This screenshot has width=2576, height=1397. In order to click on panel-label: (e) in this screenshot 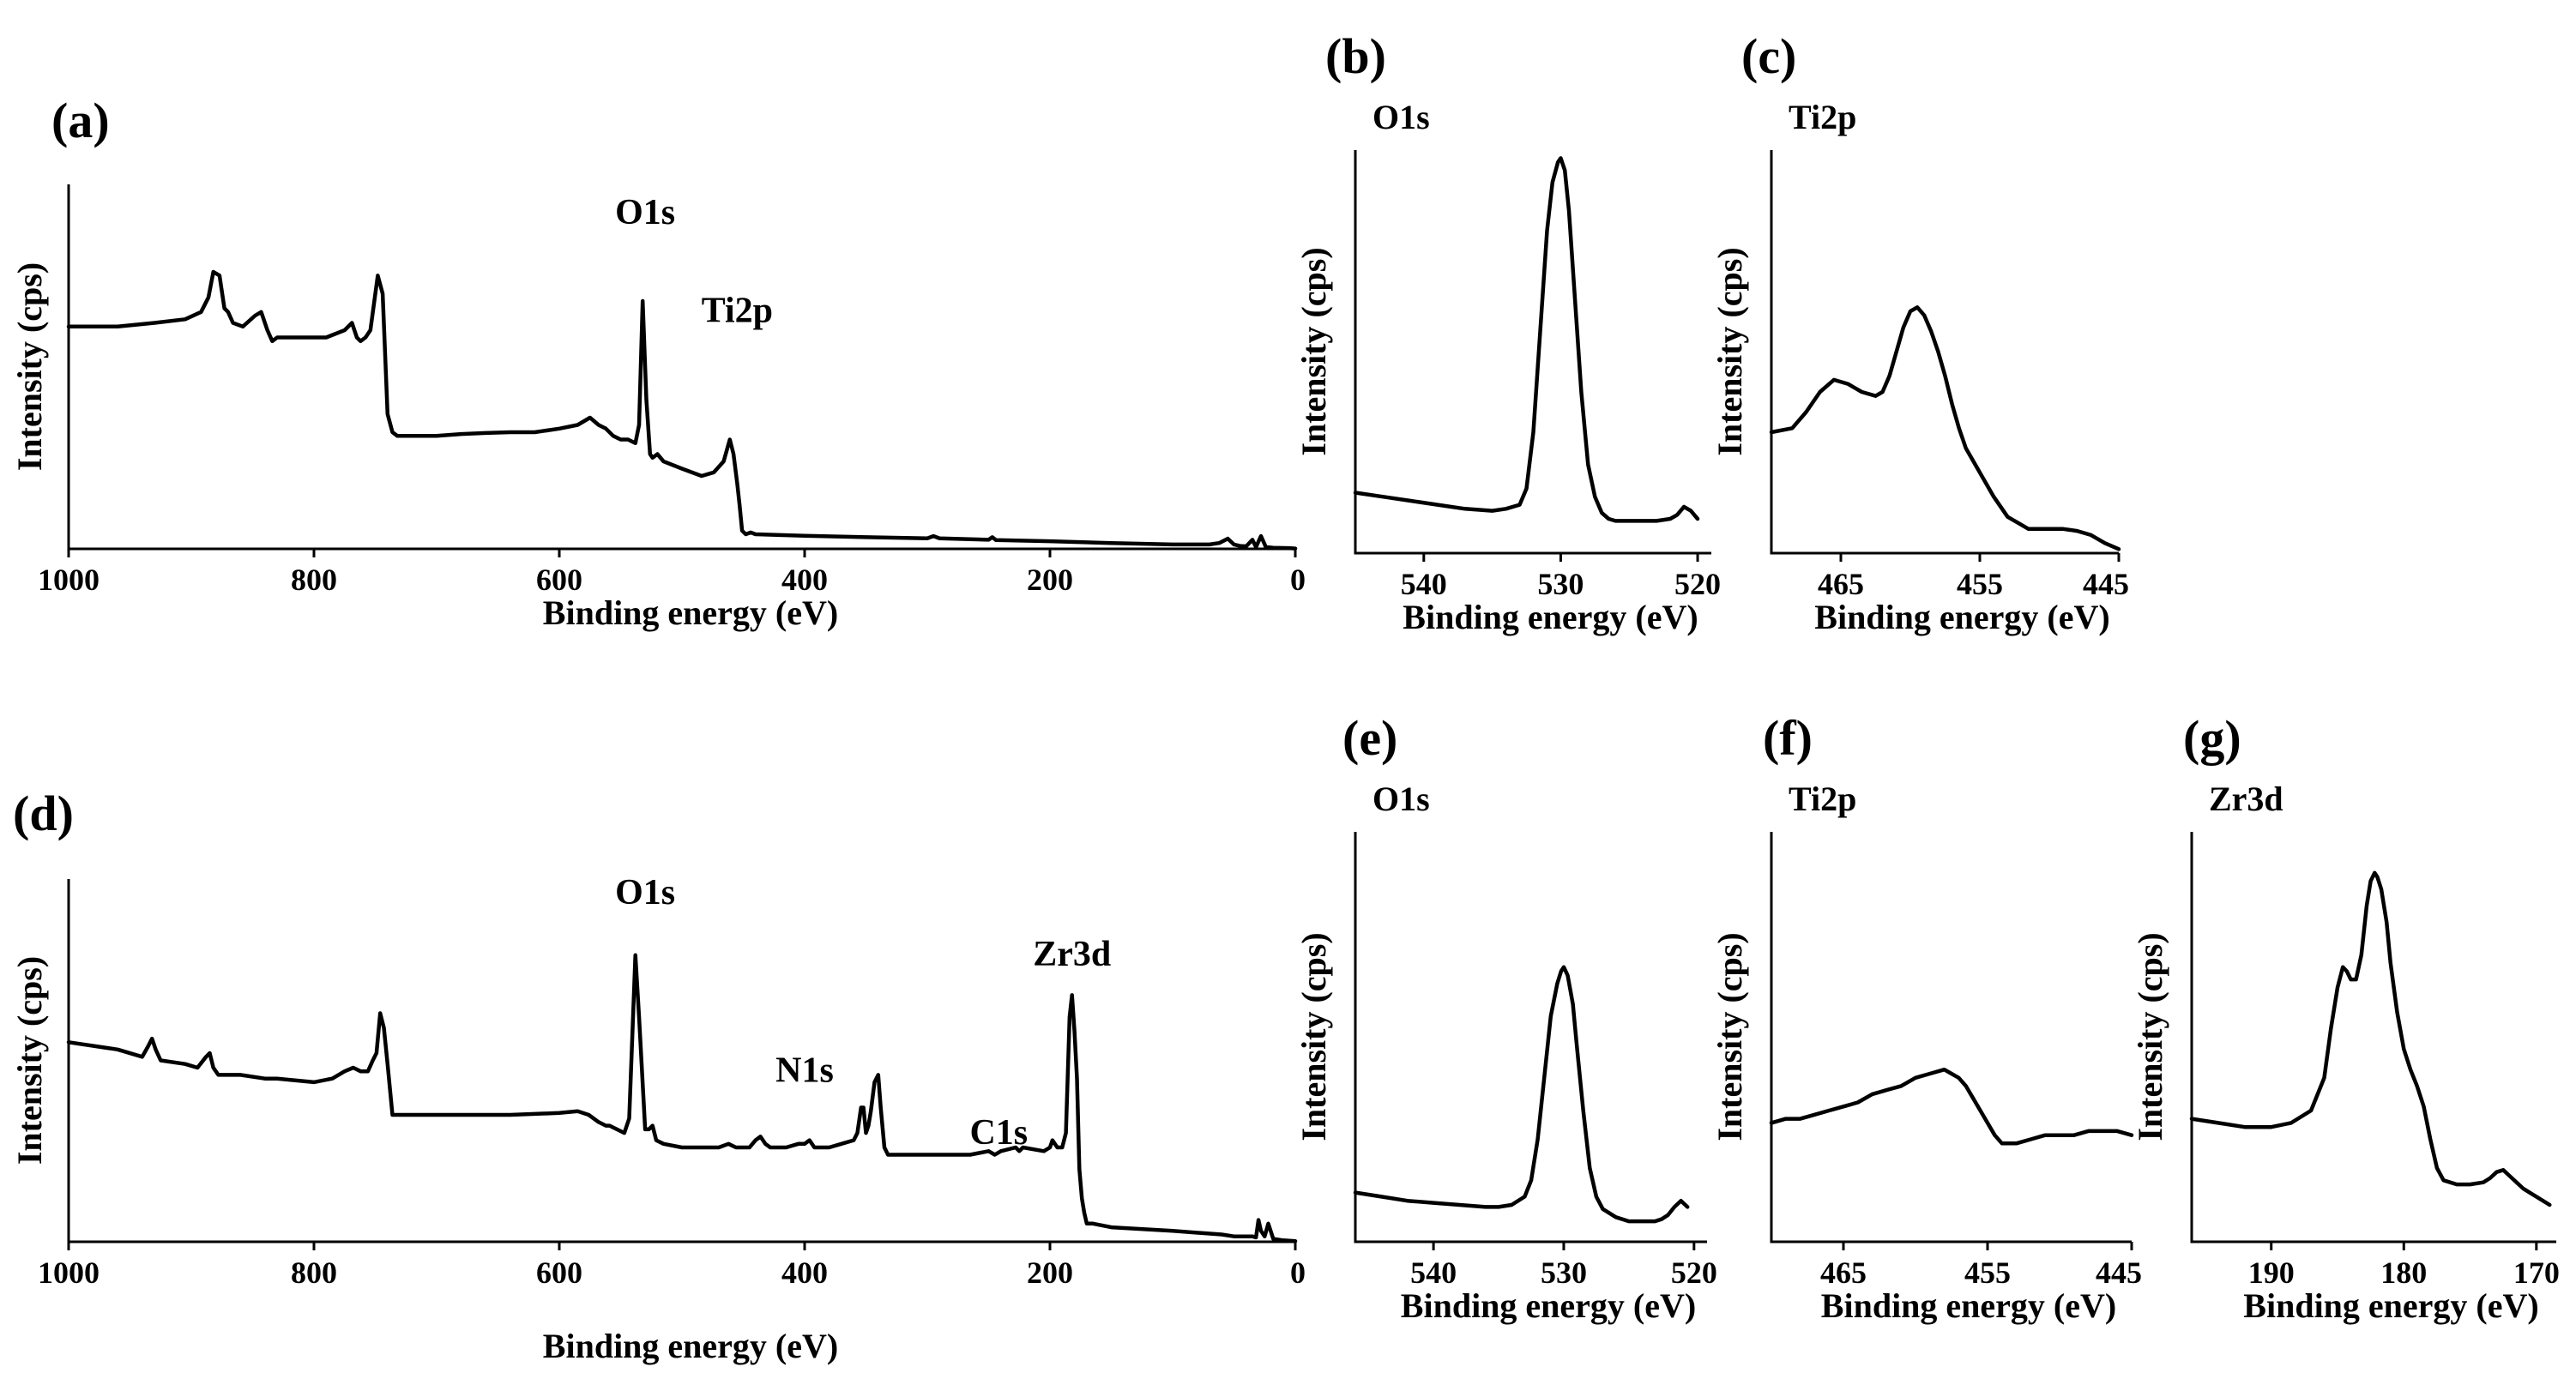, I will do `click(1369, 738)`.